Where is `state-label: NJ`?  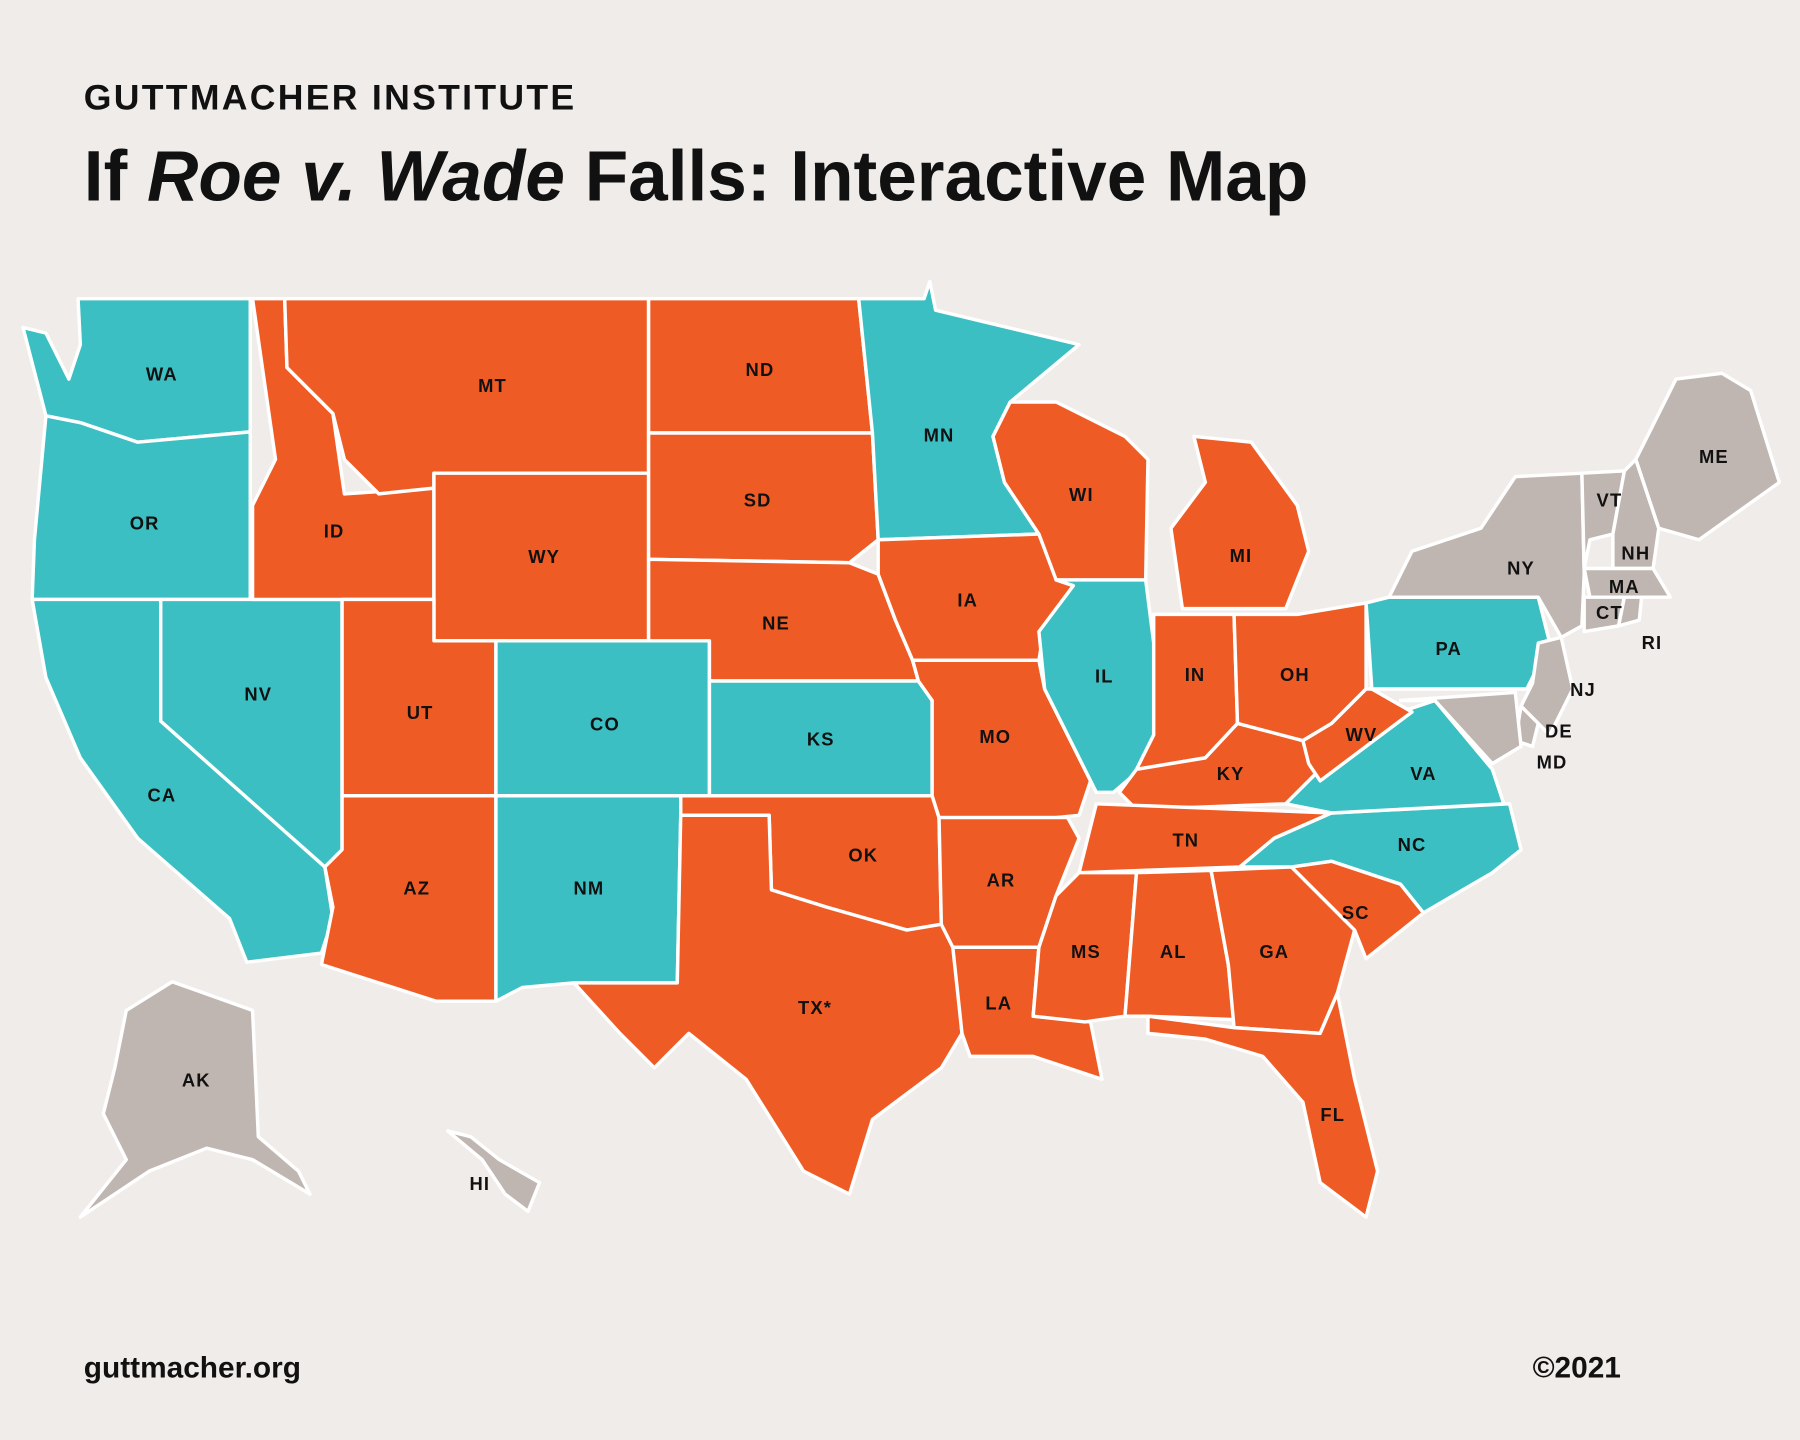
state-label: NJ is located at coordinates (1583, 689).